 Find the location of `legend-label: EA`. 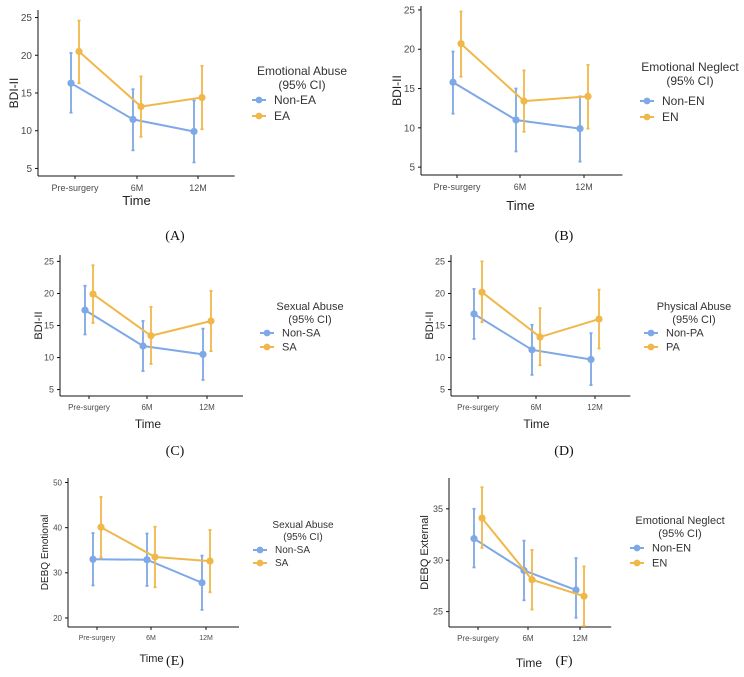

legend-label: EA is located at coordinates (282, 116).